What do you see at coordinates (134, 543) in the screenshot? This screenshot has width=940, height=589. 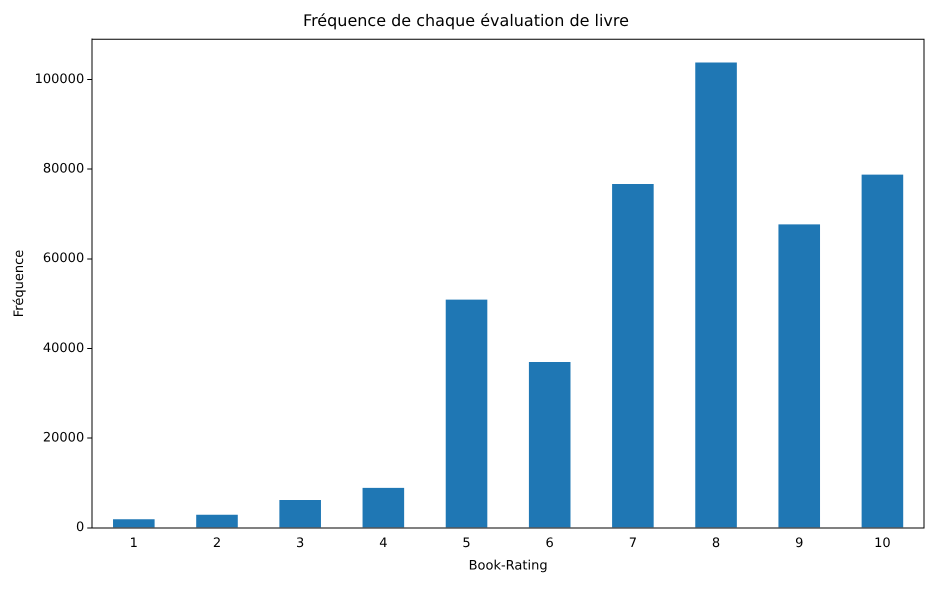 I see `x-tick-label: 1` at bounding box center [134, 543].